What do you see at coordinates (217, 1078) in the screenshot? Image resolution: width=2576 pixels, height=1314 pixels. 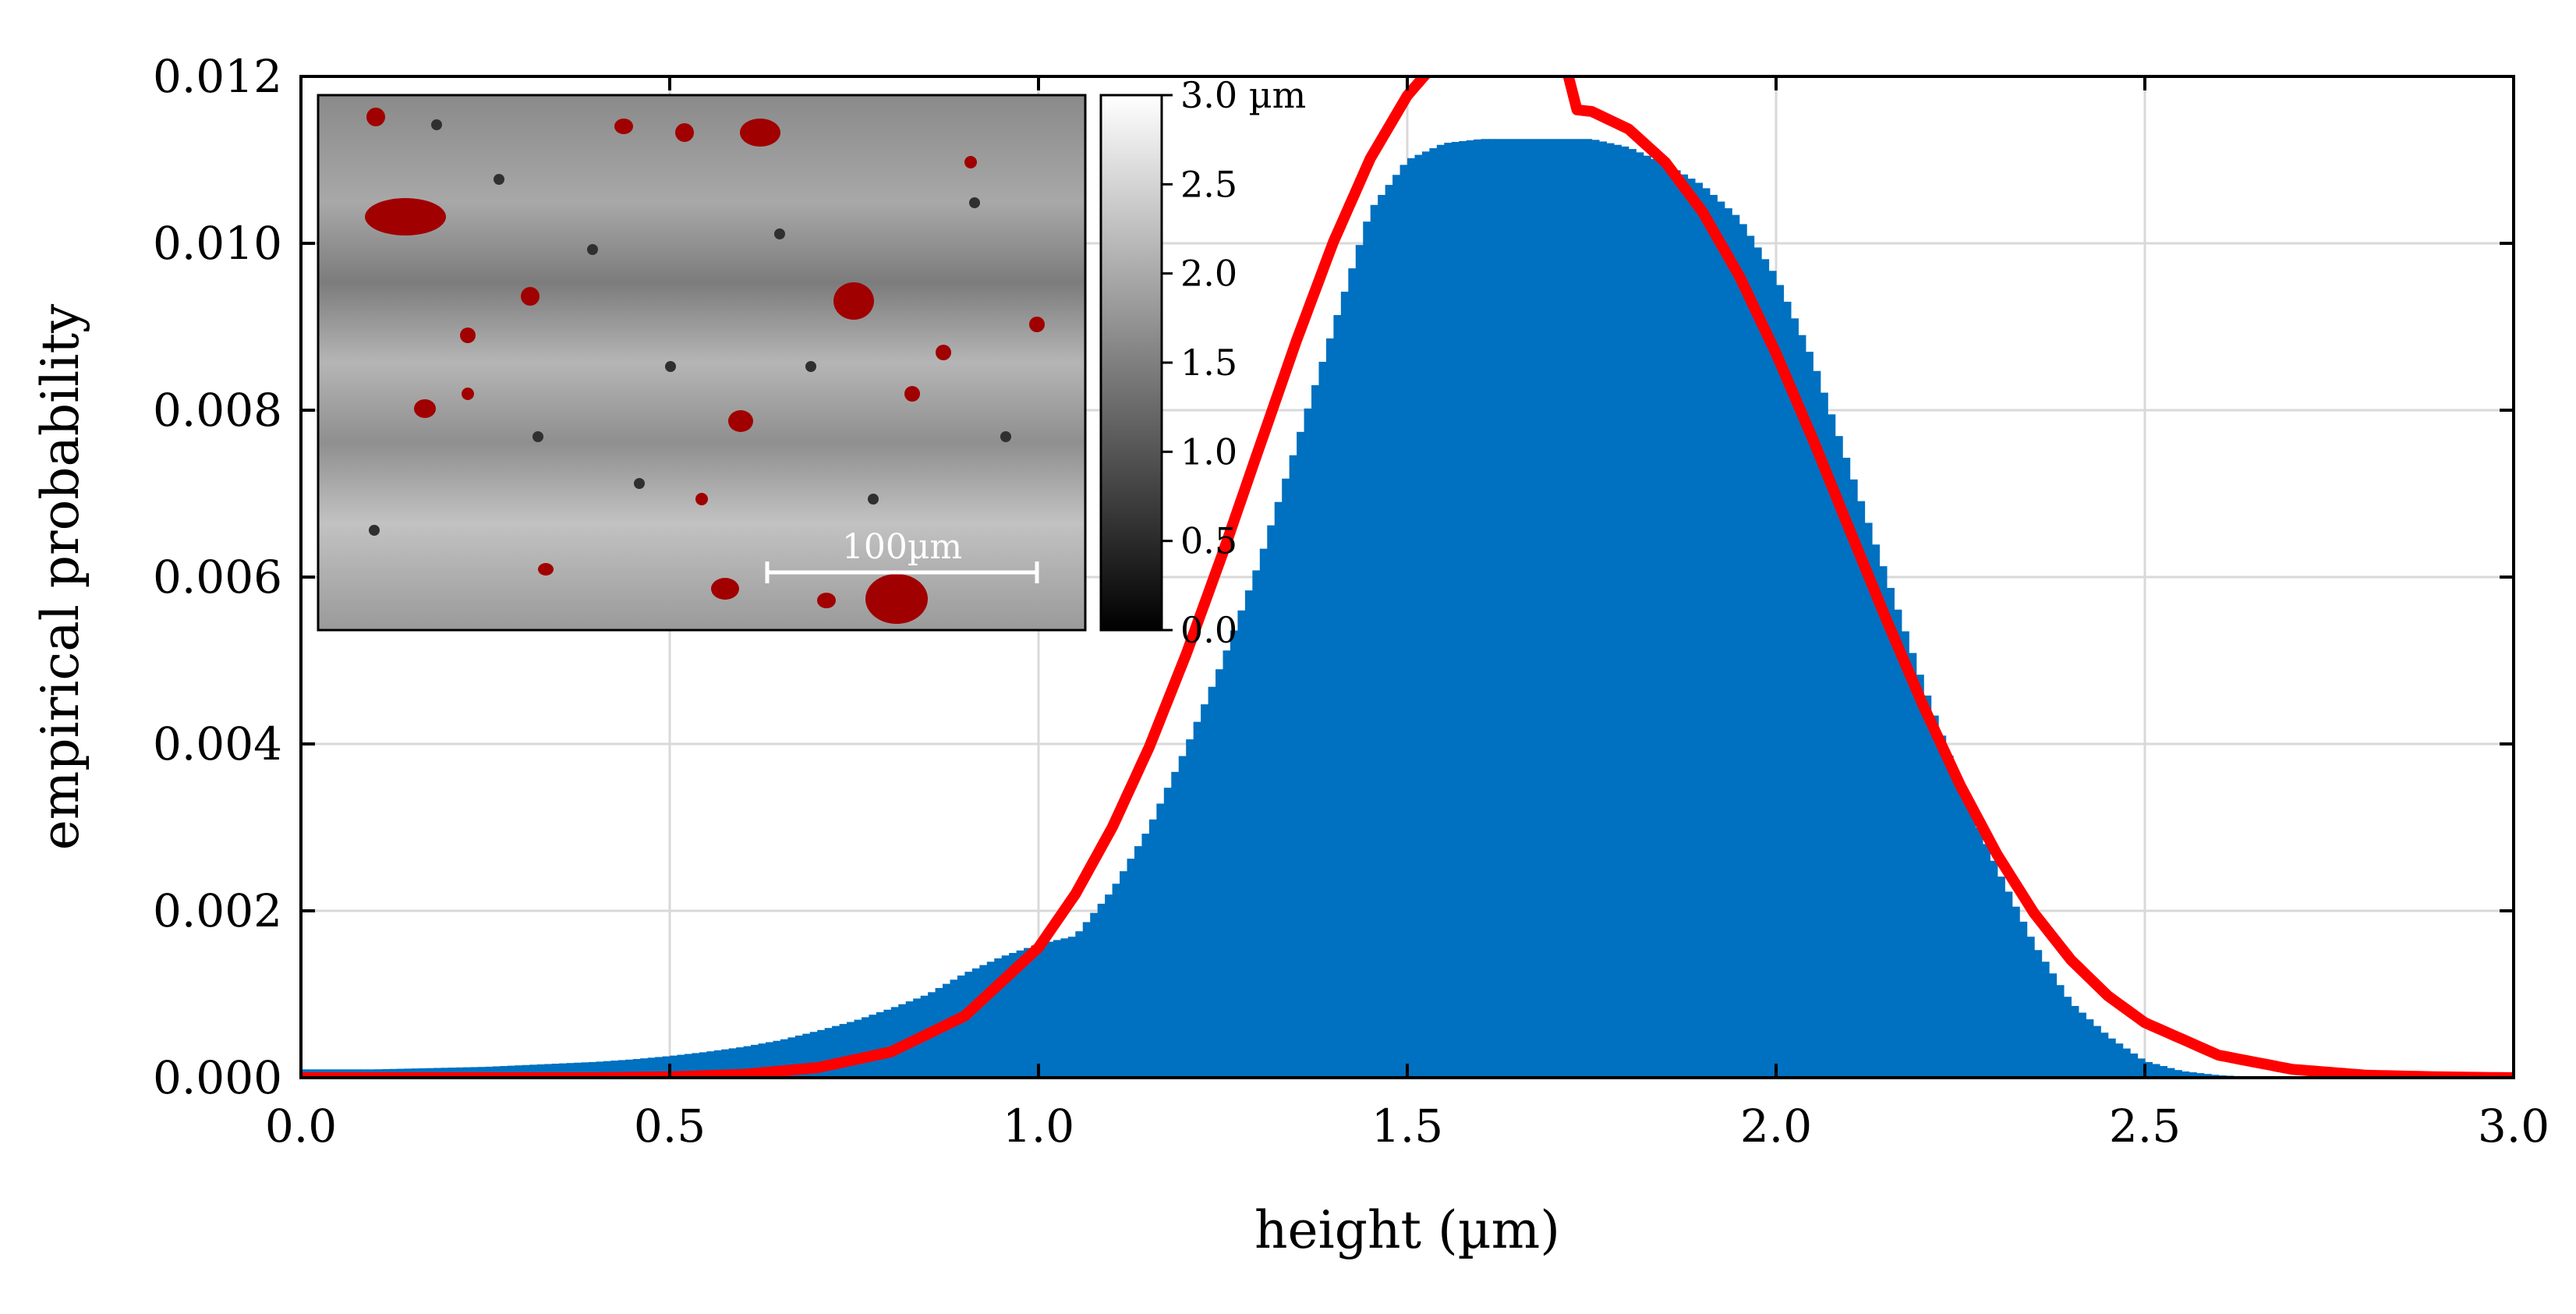 I see `y-tick-label: 0.000` at bounding box center [217, 1078].